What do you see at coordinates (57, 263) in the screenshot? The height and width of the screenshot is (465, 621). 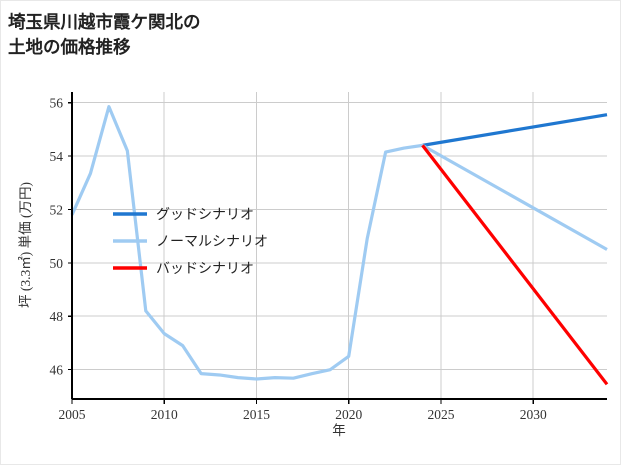 I see `y-tick-label-50: 50` at bounding box center [57, 263].